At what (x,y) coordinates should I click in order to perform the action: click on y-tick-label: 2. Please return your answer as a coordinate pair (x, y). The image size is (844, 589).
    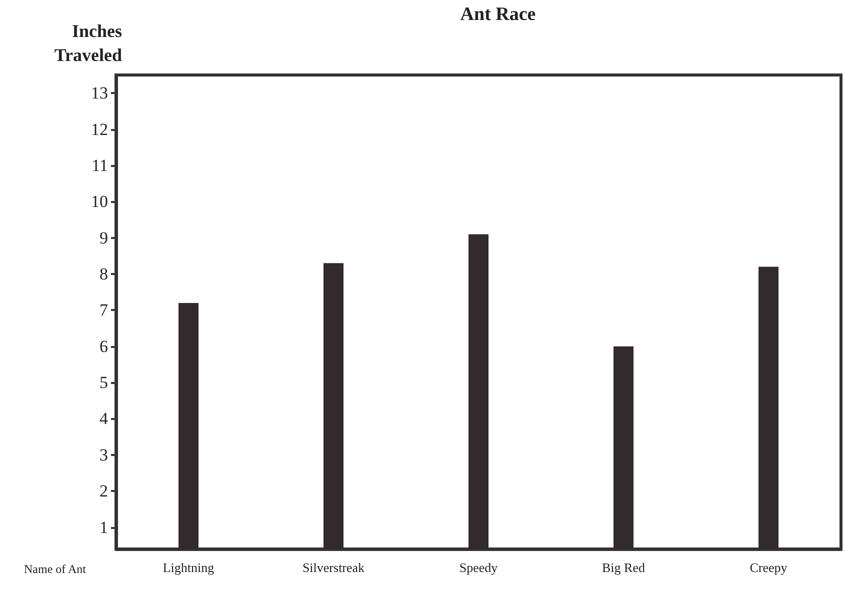
    Looking at the image, I should click on (104, 491).